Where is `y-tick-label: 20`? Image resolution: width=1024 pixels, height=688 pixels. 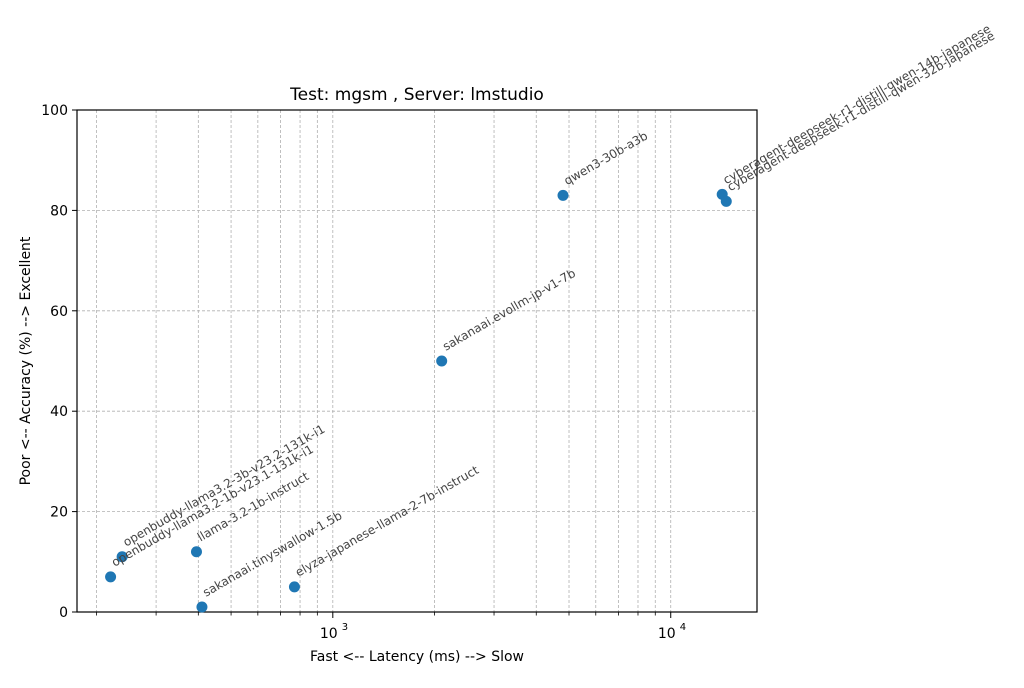 y-tick-label: 20 is located at coordinates (59, 513).